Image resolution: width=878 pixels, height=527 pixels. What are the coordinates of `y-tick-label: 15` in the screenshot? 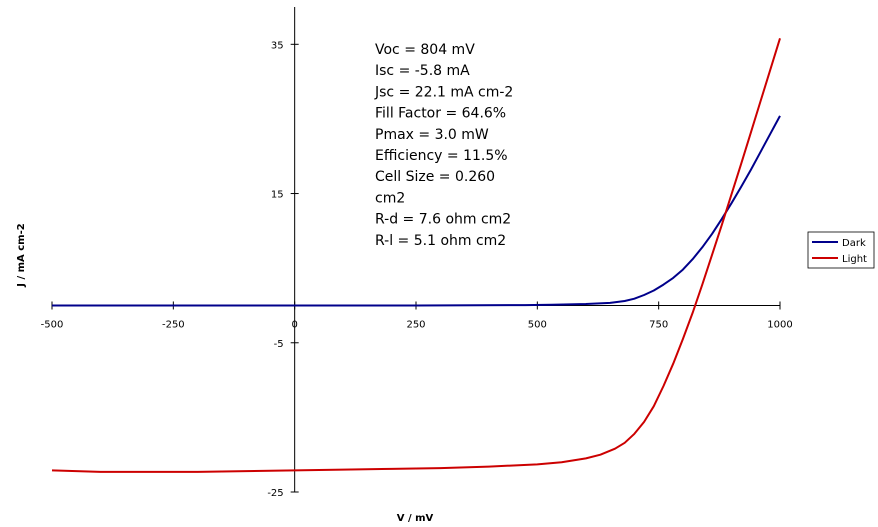 It's located at (277, 195).